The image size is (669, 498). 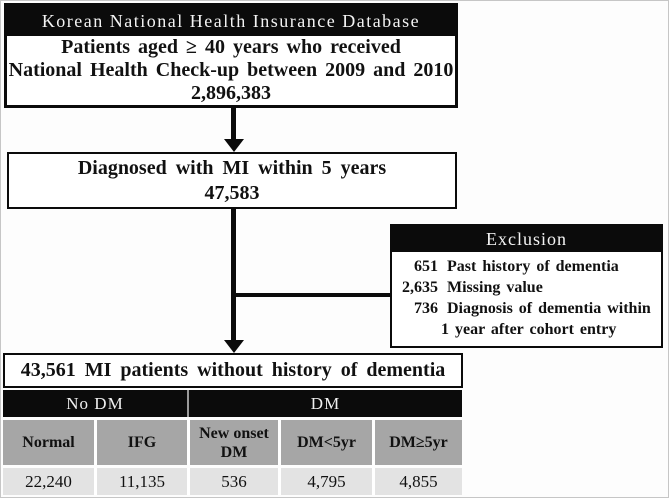 I want to click on arrow-down-2-head, so click(x=234, y=346).